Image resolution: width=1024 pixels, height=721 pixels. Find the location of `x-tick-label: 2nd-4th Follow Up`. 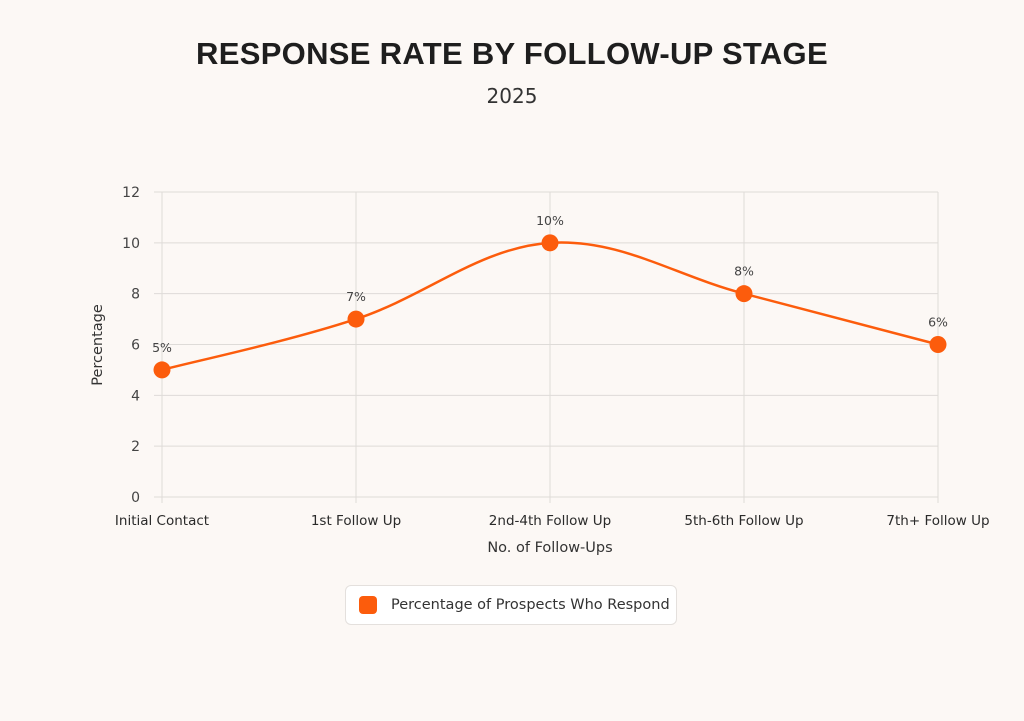

x-tick-label: 2nd-4th Follow Up is located at coordinates (550, 521).